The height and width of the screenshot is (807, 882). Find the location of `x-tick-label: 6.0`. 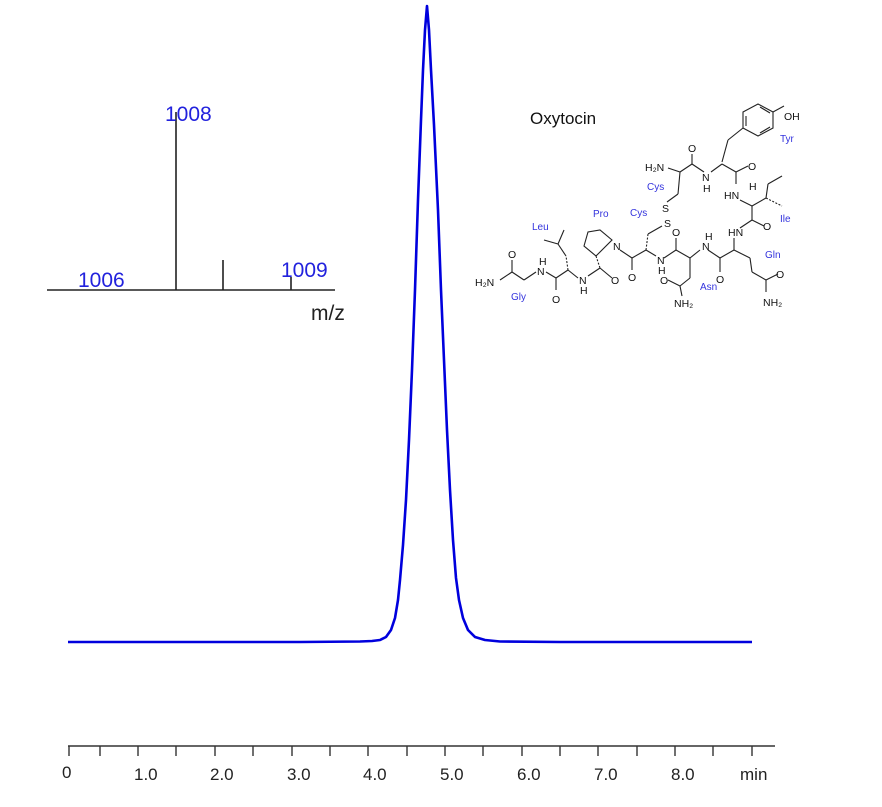

x-tick-label: 6.0 is located at coordinates (529, 774).